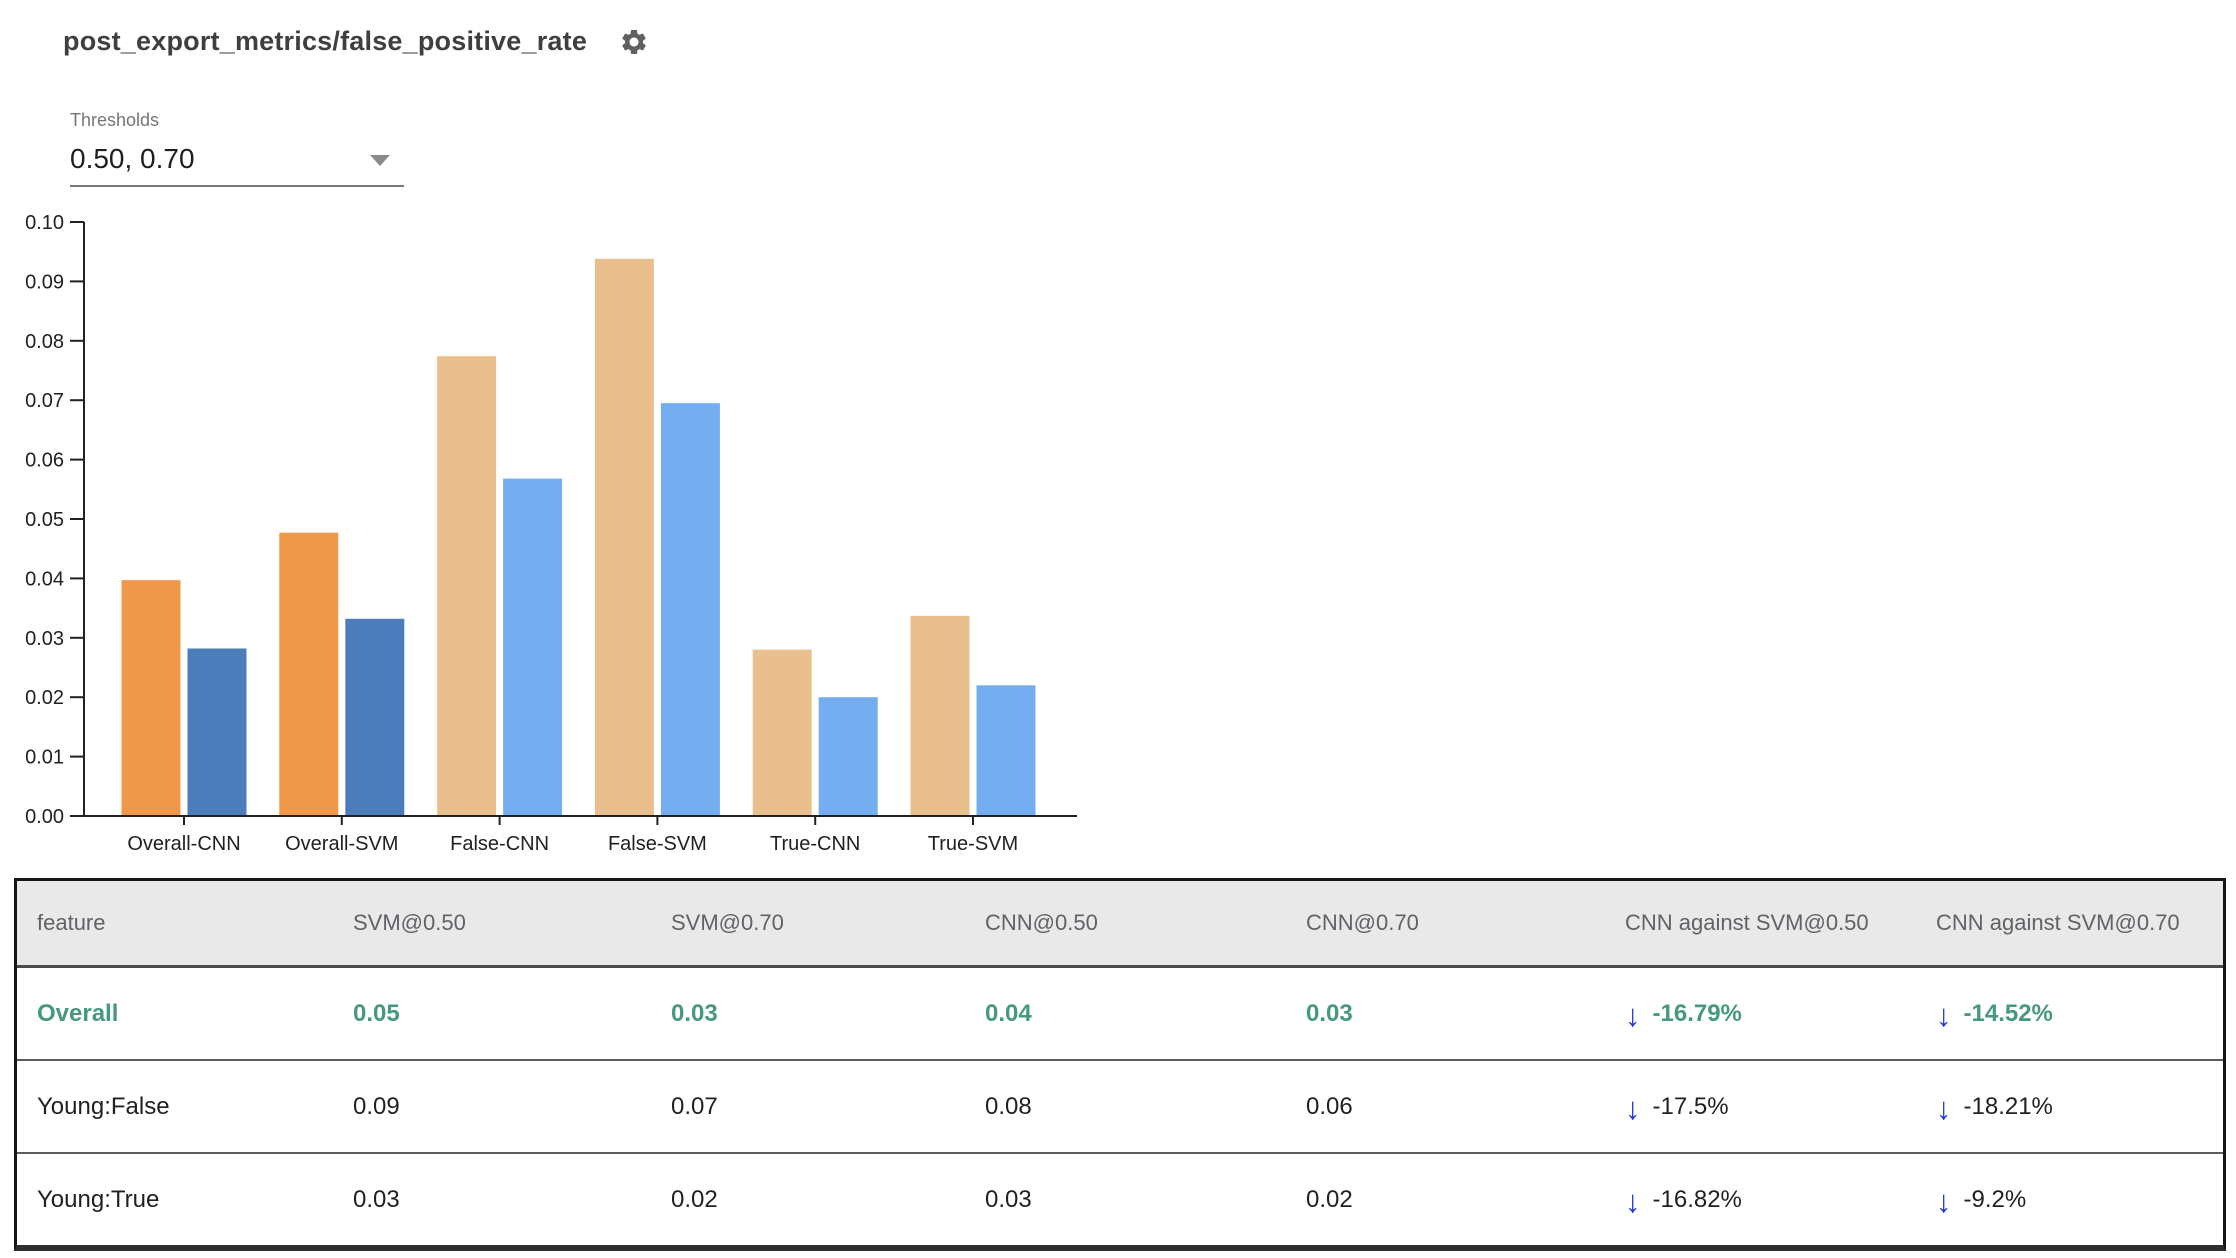  What do you see at coordinates (1760, 1014) in the screenshot?
I see `delta-cell: ↓ -16.79%` at bounding box center [1760, 1014].